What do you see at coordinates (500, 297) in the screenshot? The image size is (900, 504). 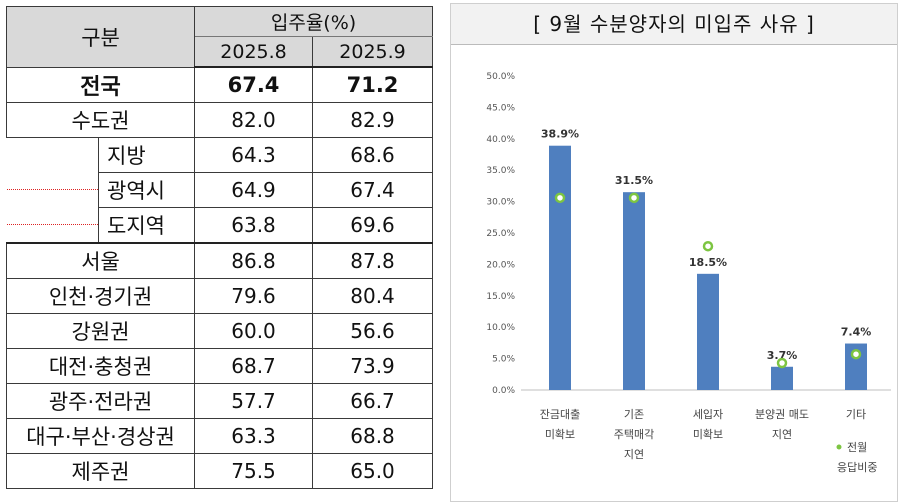 I see `y-tick-label: 15.0%` at bounding box center [500, 297].